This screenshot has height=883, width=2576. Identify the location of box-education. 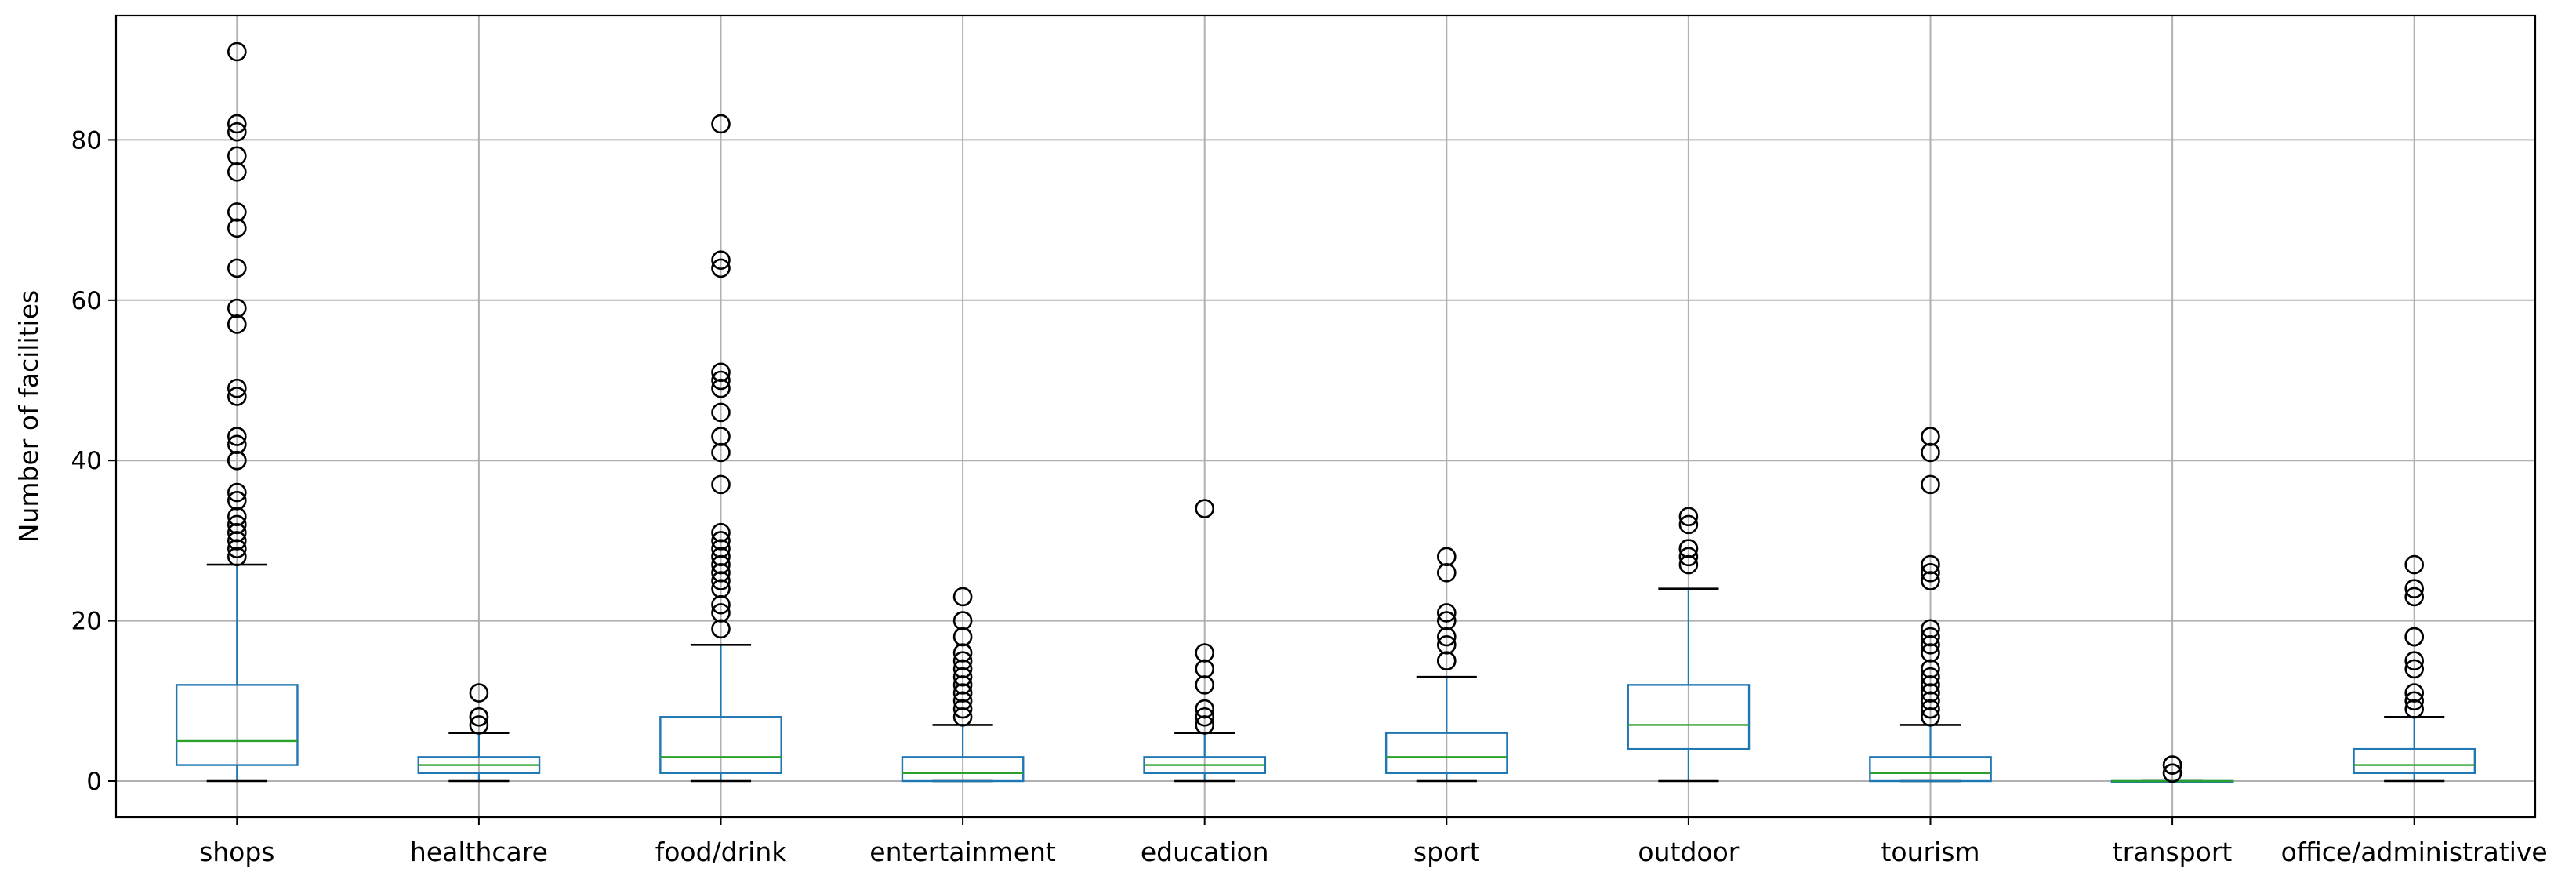
(1205, 641).